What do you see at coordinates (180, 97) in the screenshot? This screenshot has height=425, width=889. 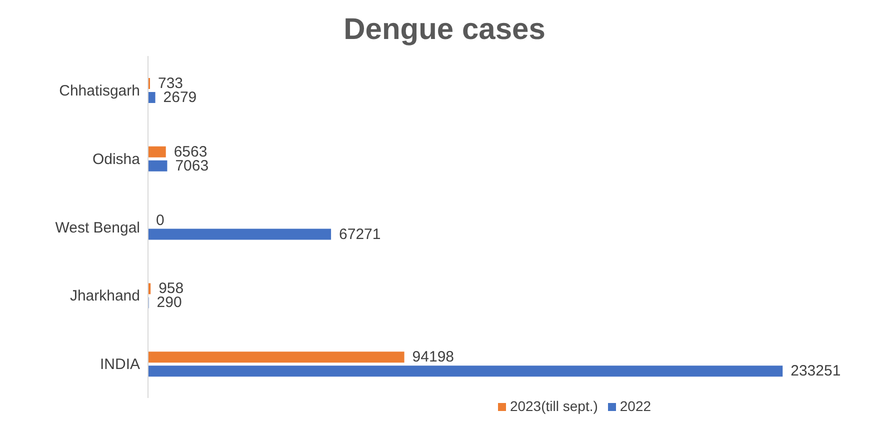 I see `data-label: 2679` at bounding box center [180, 97].